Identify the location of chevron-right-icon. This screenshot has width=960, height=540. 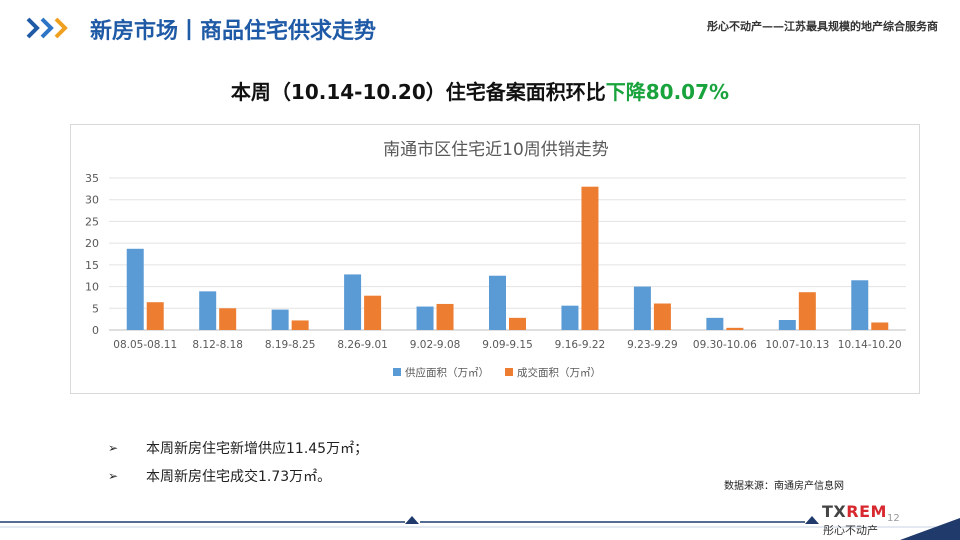
(47, 28).